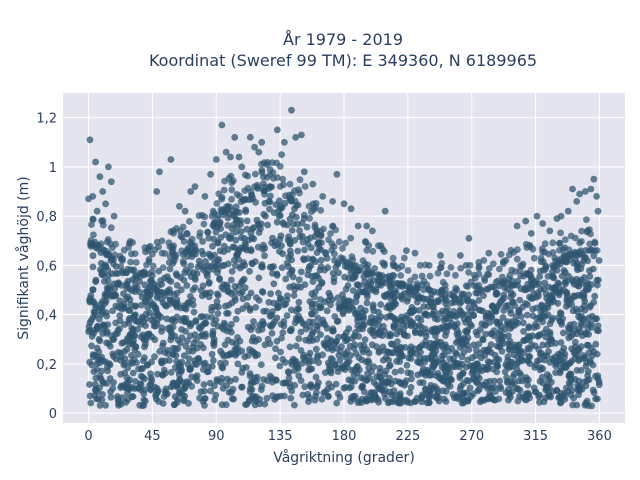  I want to click on x-tick-label: 90, so click(216, 436).